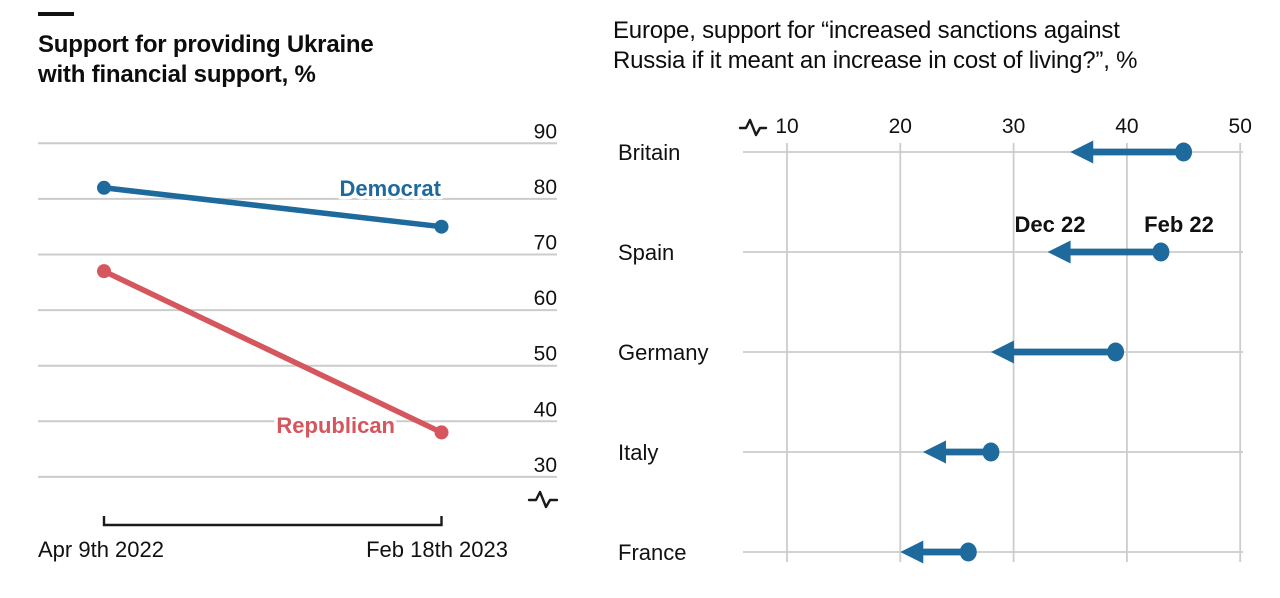  Describe the element at coordinates (545, 243) in the screenshot. I see `y-tick-label-70: 70` at that location.